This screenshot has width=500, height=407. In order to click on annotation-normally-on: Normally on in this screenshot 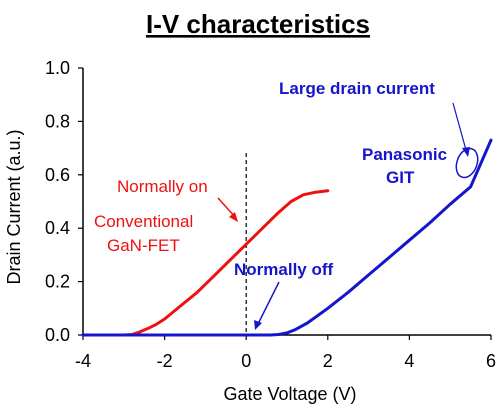, I will do `click(162, 186)`.